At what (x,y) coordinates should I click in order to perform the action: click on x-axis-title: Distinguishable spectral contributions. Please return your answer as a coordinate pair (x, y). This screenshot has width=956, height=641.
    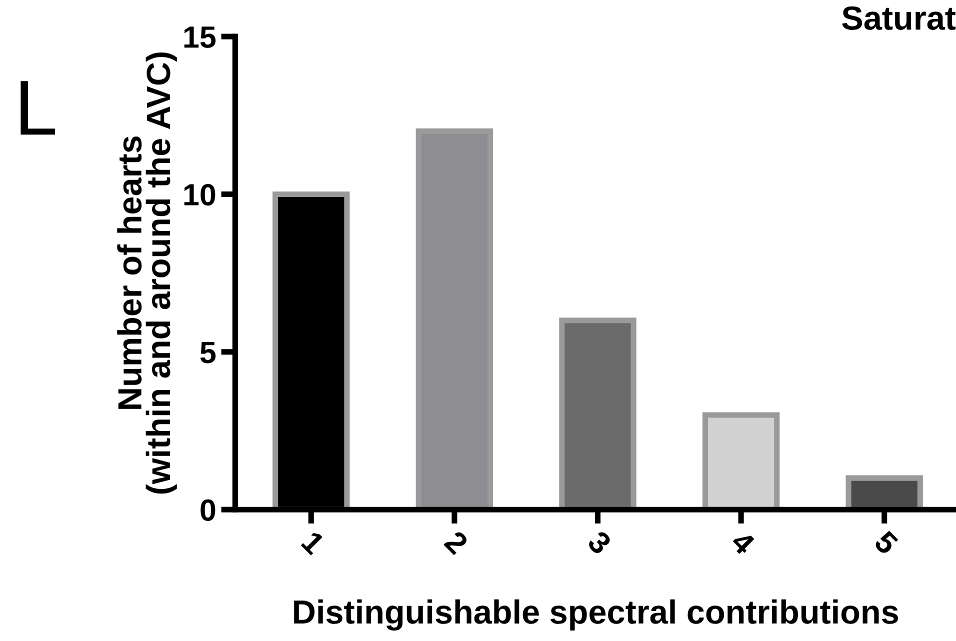
    Looking at the image, I should click on (596, 615).